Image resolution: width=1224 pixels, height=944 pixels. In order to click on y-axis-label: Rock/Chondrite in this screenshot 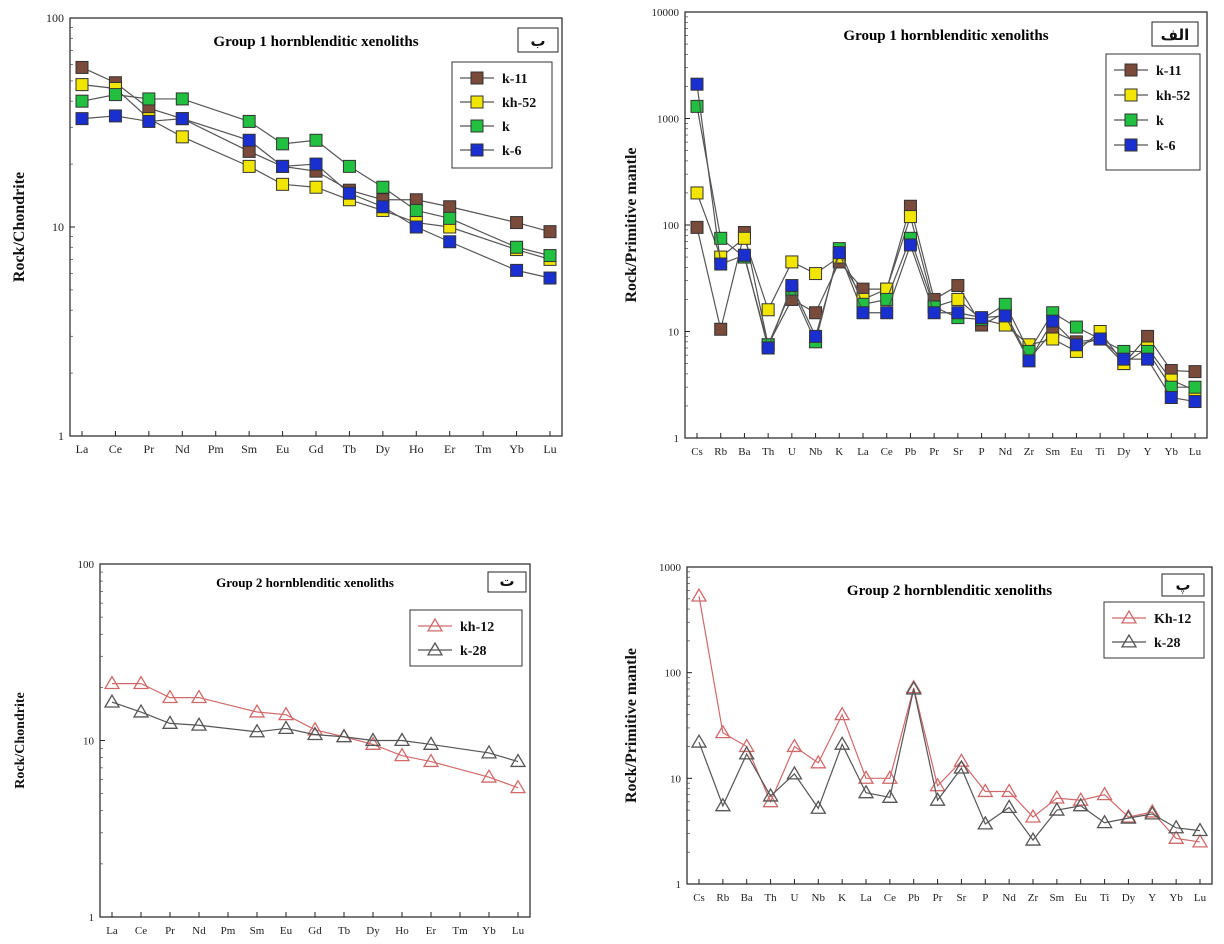, I will do `click(19, 227)`.